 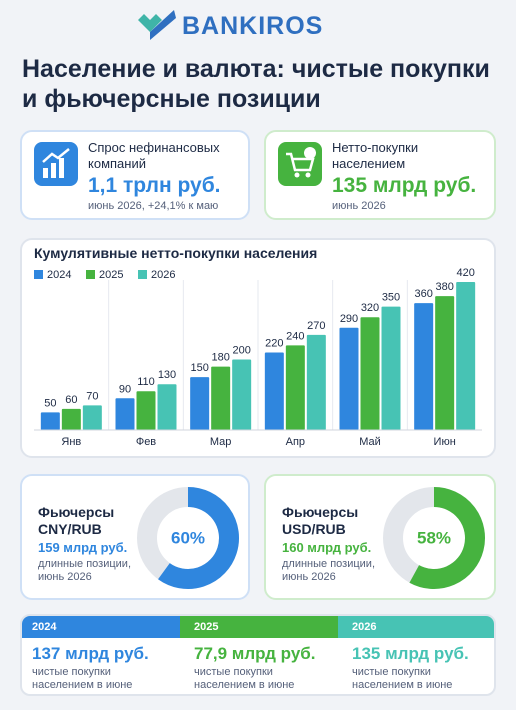 What do you see at coordinates (255, 653) in the screenshot?
I see `summary-value: 77,9 млрд руб.` at bounding box center [255, 653].